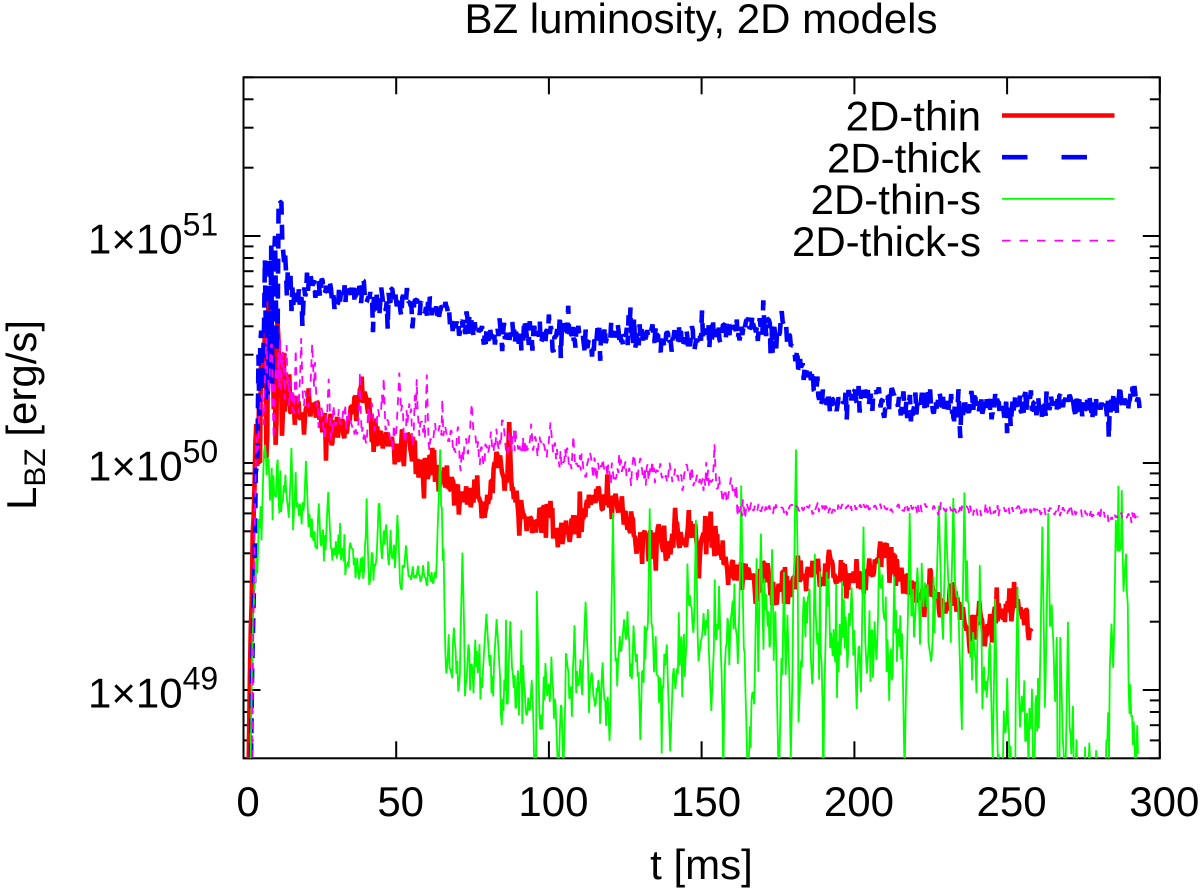  Describe the element at coordinates (904, 157) in the screenshot. I see `svg-text: 2D-thick` at that location.